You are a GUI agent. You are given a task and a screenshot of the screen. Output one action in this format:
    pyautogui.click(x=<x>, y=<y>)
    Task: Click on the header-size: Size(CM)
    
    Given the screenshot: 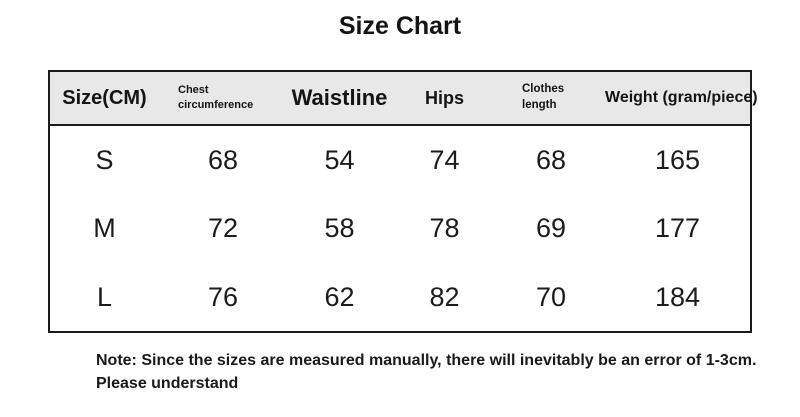 What is the action you would take?
    pyautogui.click(x=104, y=98)
    